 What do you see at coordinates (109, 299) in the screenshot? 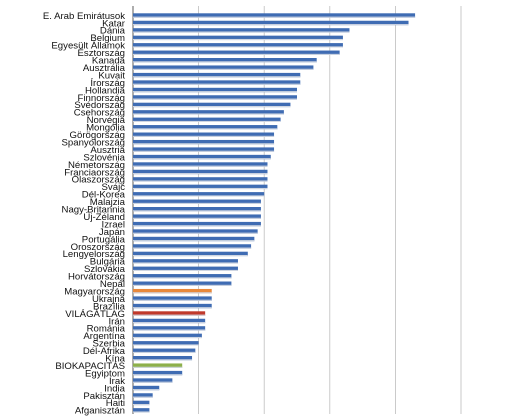
I see `category-label-38: Ukrajna` at bounding box center [109, 299].